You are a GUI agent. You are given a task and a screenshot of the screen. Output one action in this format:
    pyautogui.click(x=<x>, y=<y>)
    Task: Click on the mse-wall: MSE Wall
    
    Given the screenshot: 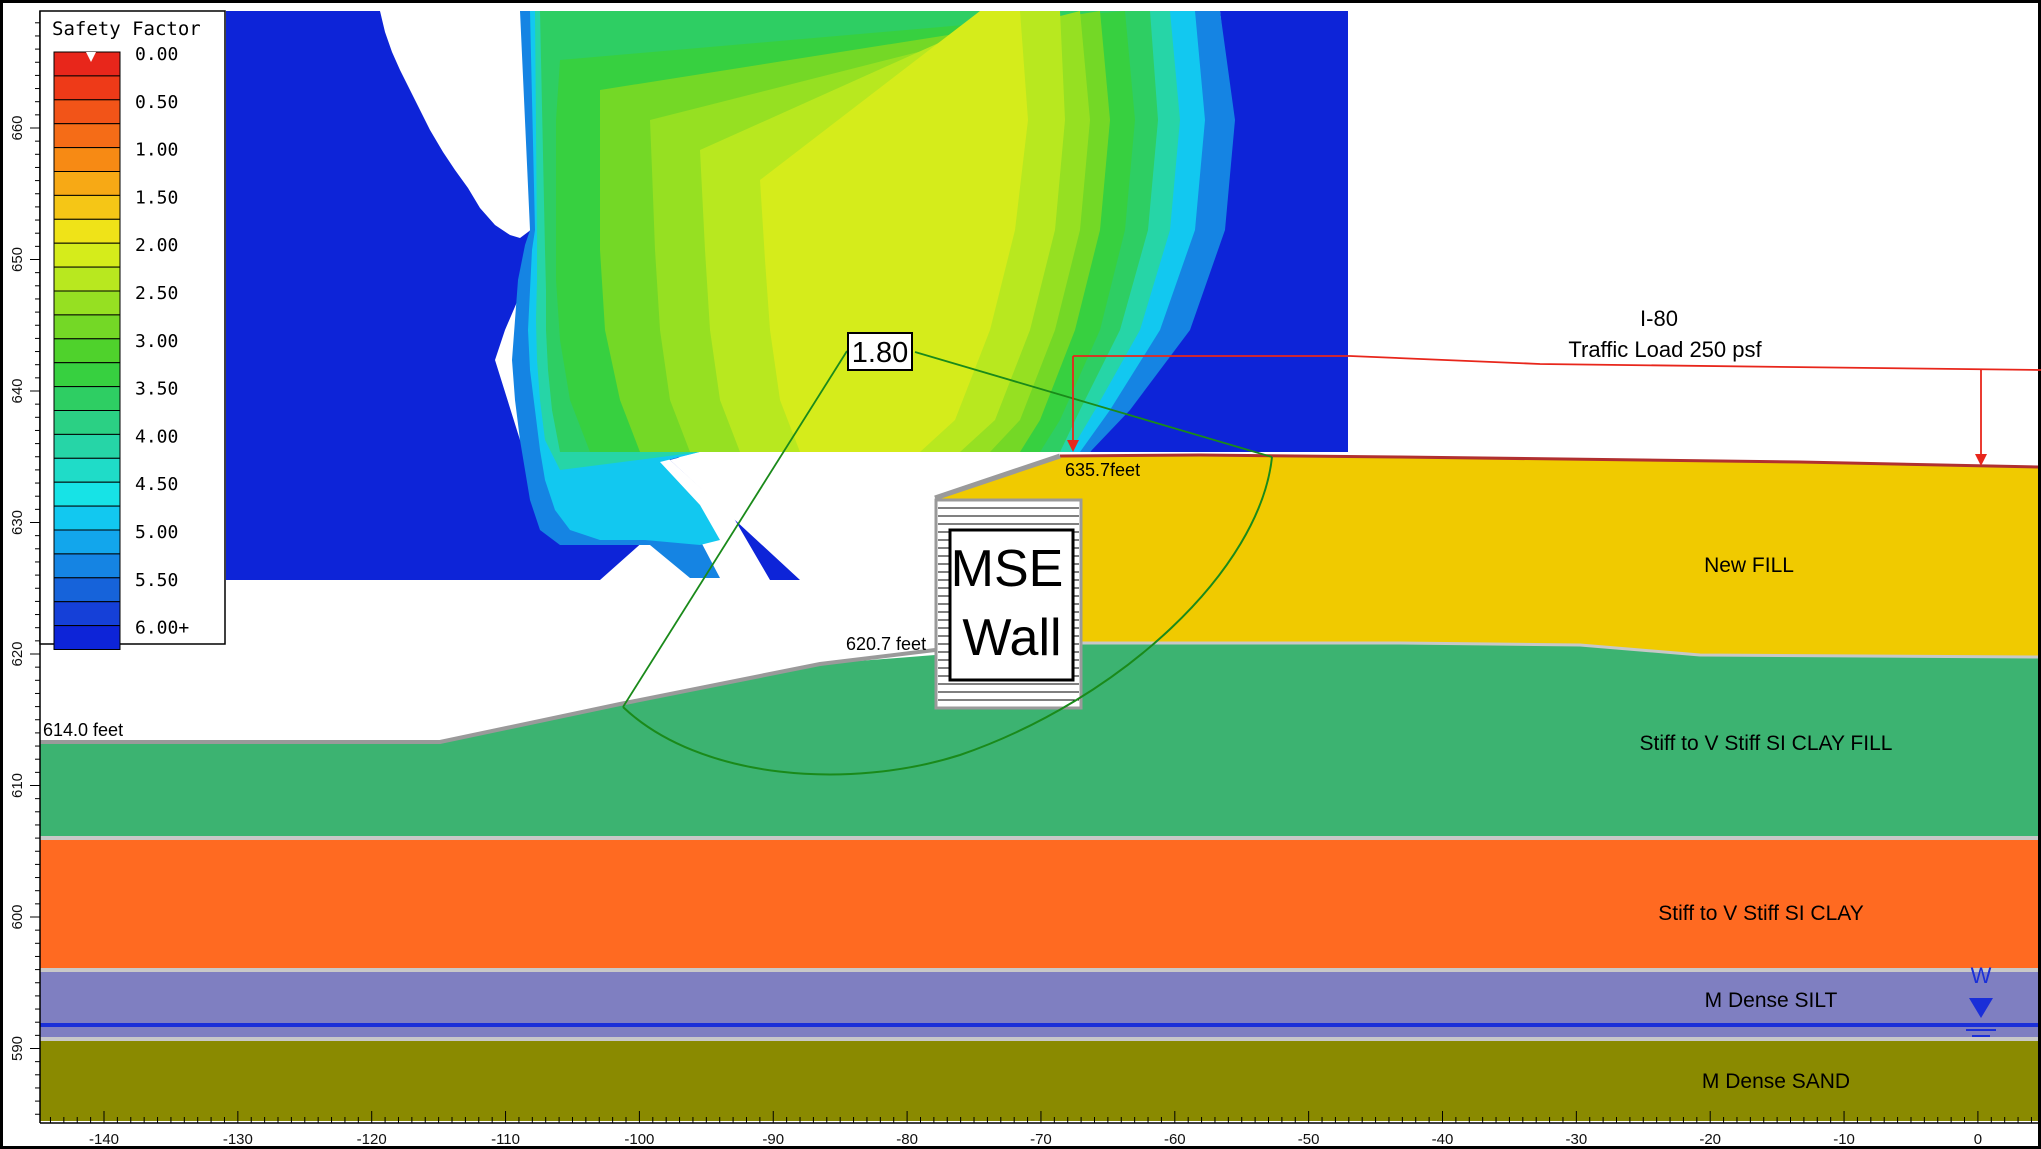 What is the action you would take?
    pyautogui.click(x=1008, y=604)
    